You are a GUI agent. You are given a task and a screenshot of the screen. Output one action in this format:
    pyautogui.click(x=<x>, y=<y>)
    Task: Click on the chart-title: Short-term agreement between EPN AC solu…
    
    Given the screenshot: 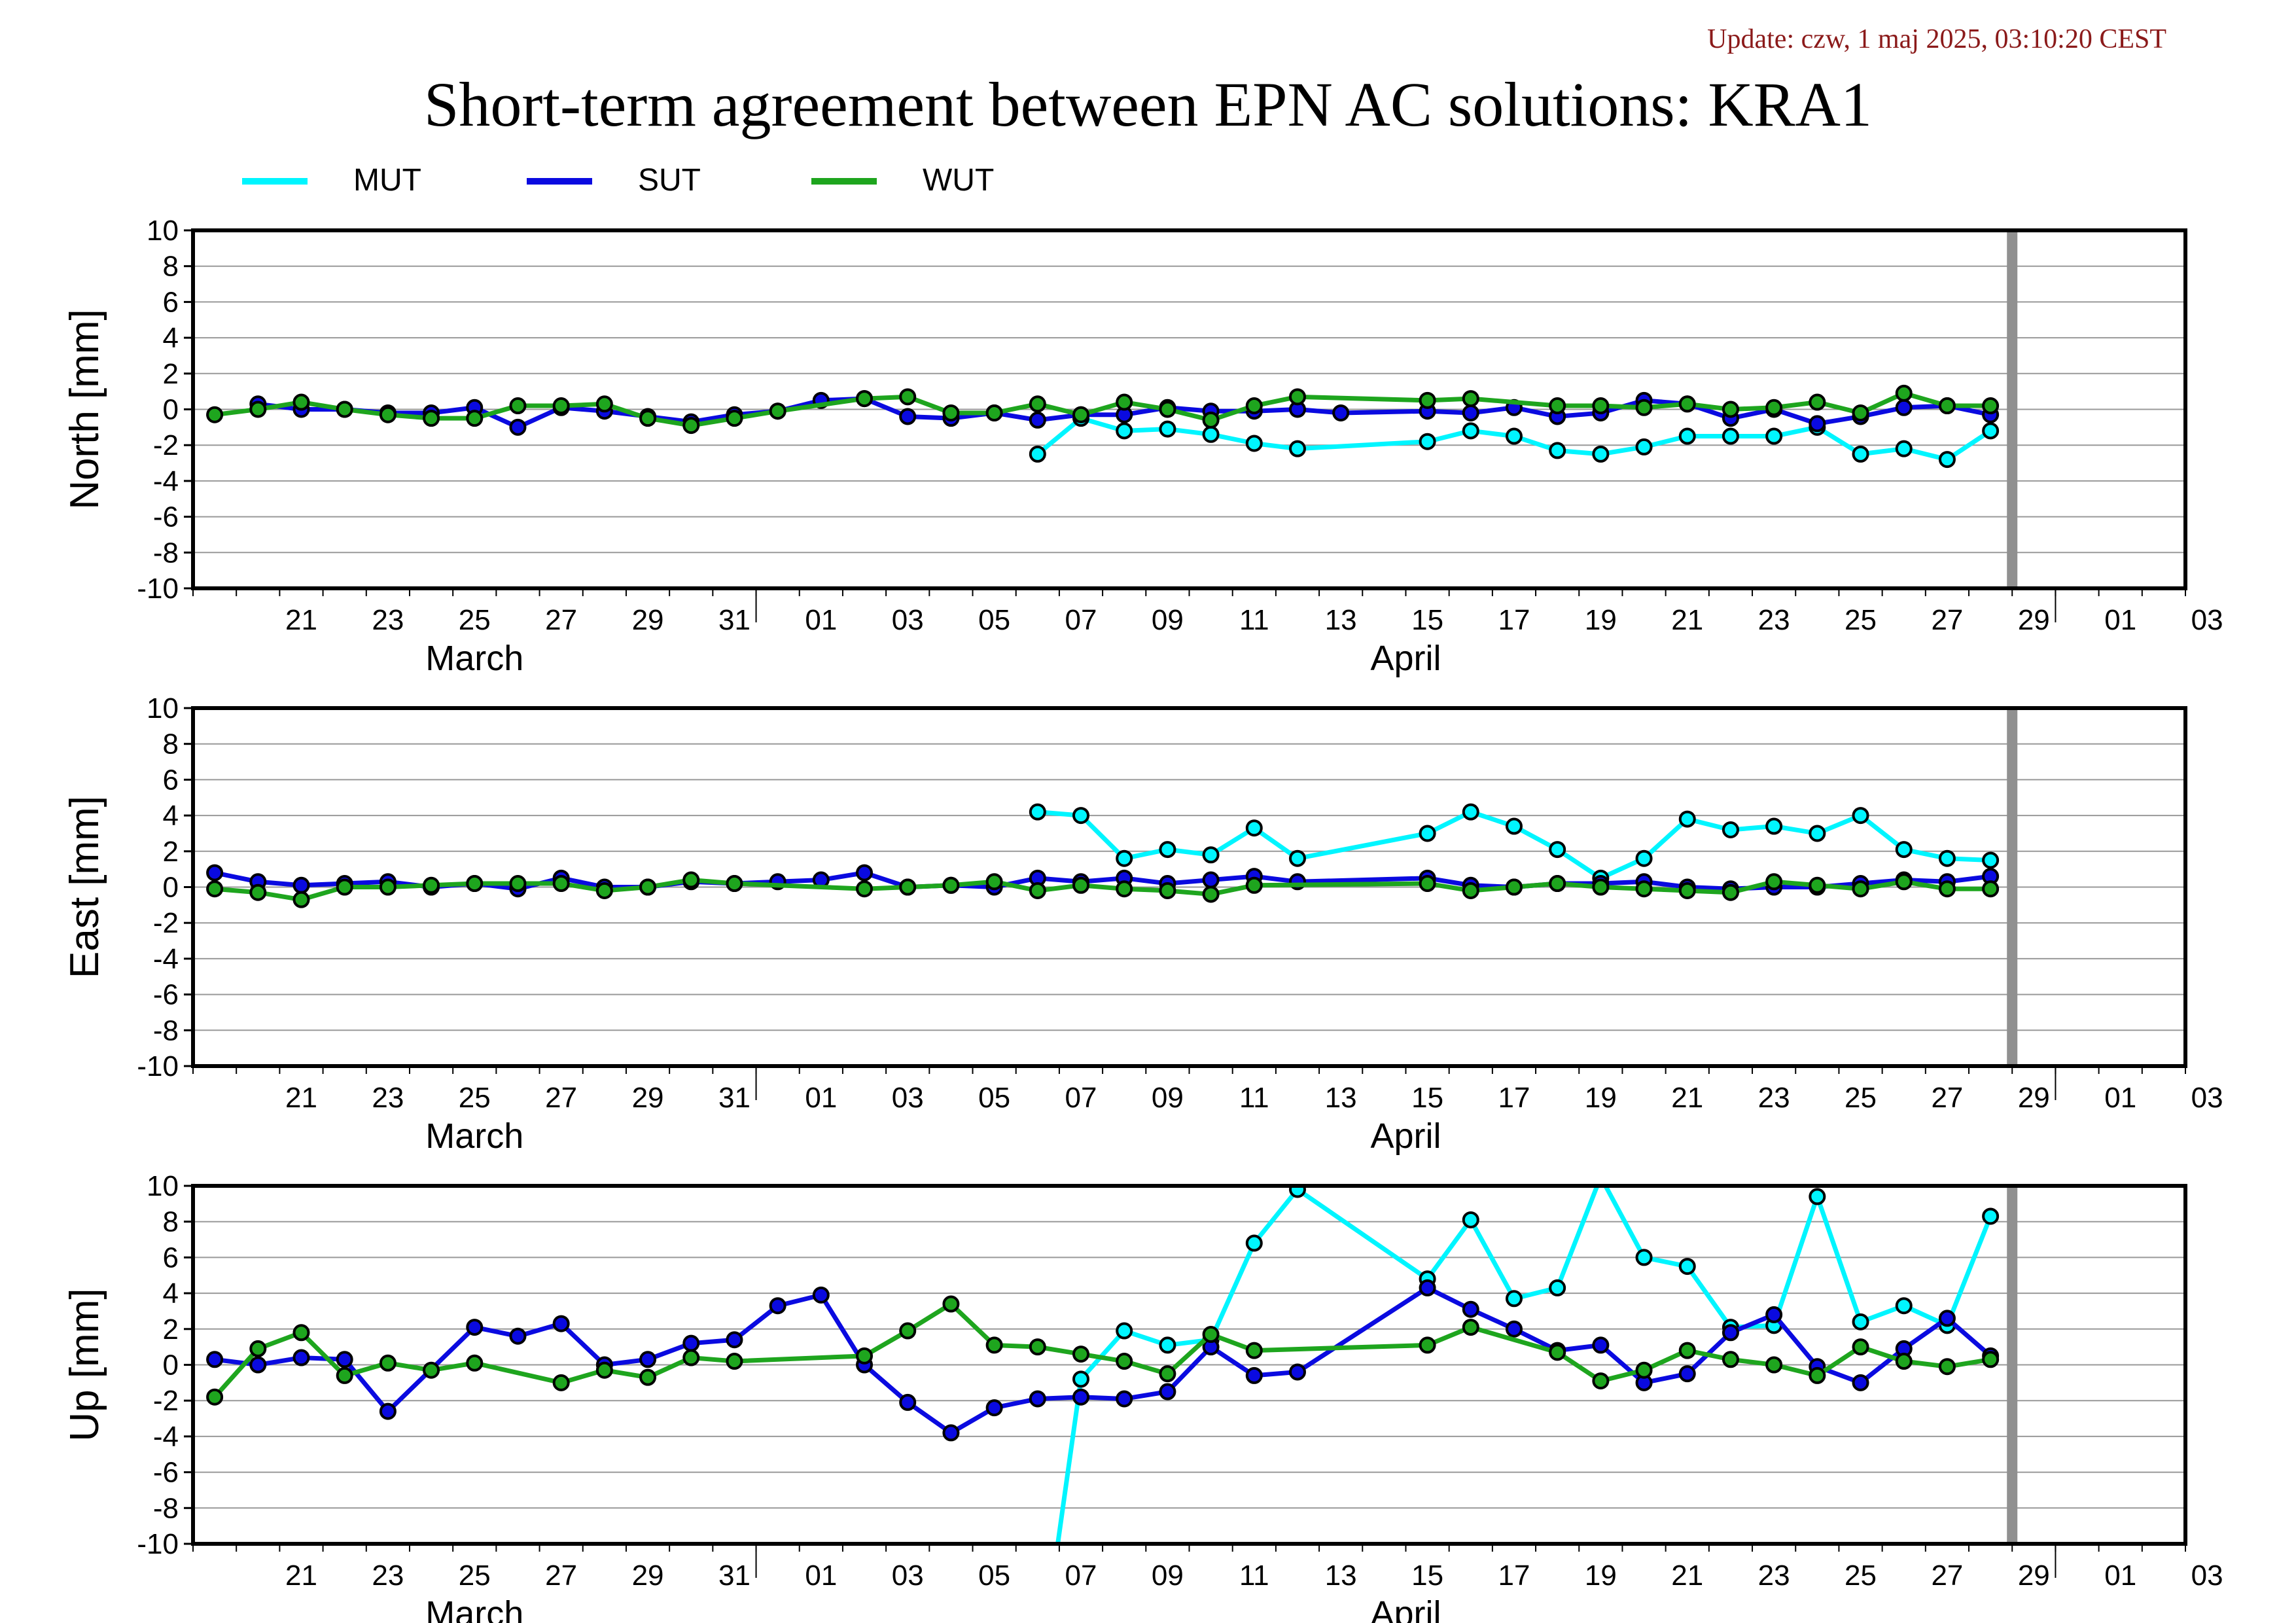 What is the action you would take?
    pyautogui.click(x=1148, y=104)
    